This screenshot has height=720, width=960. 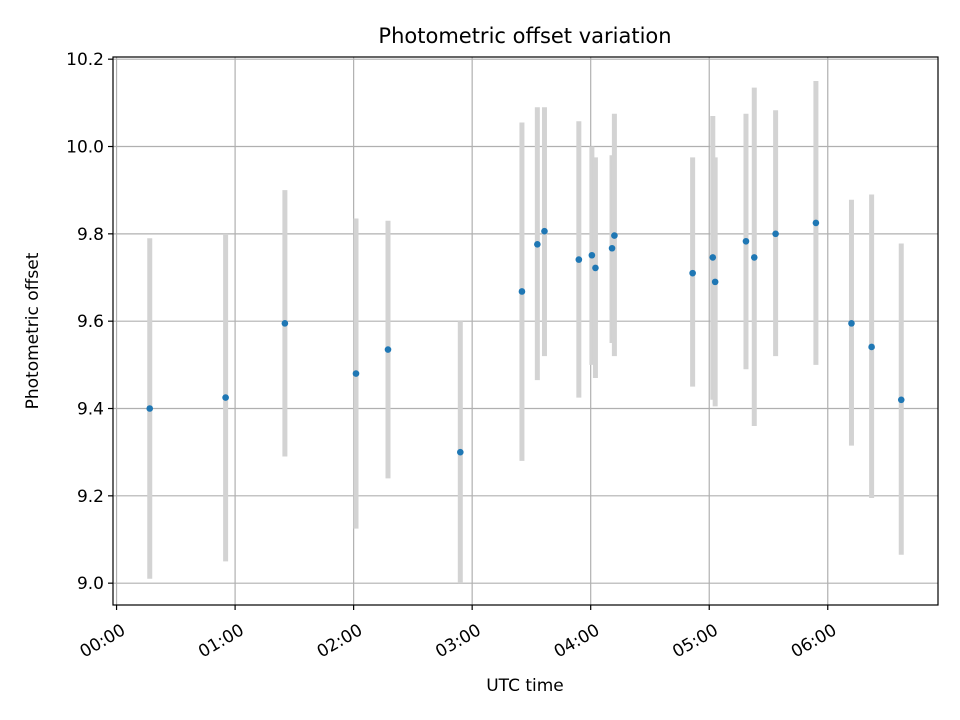 What do you see at coordinates (524, 36) in the screenshot?
I see `chart-title: Photometric offset variation` at bounding box center [524, 36].